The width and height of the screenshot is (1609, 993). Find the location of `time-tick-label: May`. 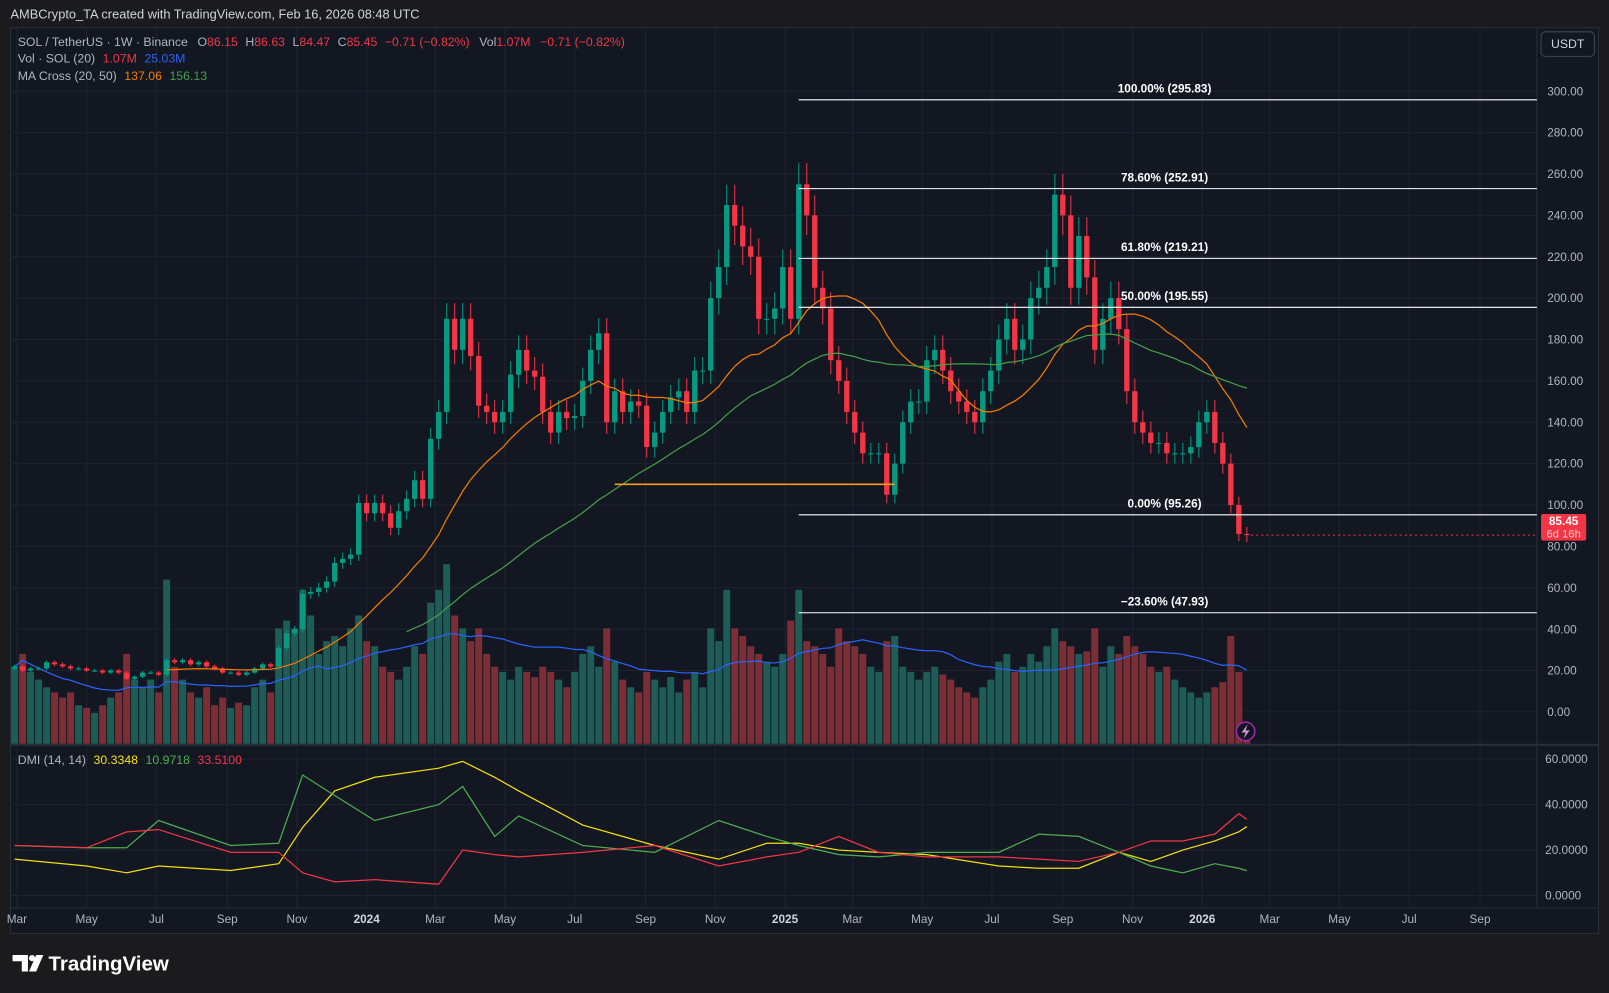

time-tick-label: May is located at coordinates (86, 919).